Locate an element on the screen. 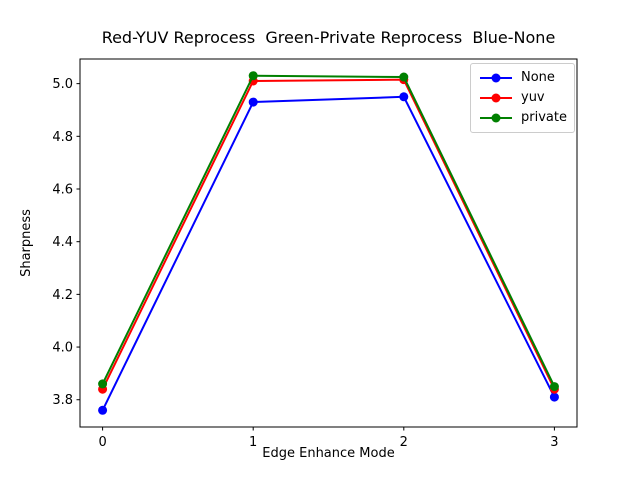 Image resolution: width=640 pixels, height=480 pixels. x-tick-label: 3 is located at coordinates (554, 442).